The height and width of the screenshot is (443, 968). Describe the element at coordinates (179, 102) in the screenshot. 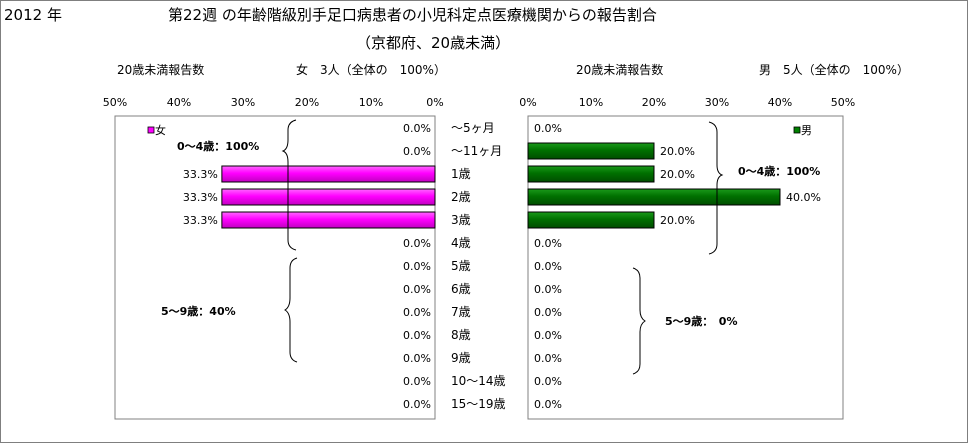

I see `female-x-tick: 40%` at that location.